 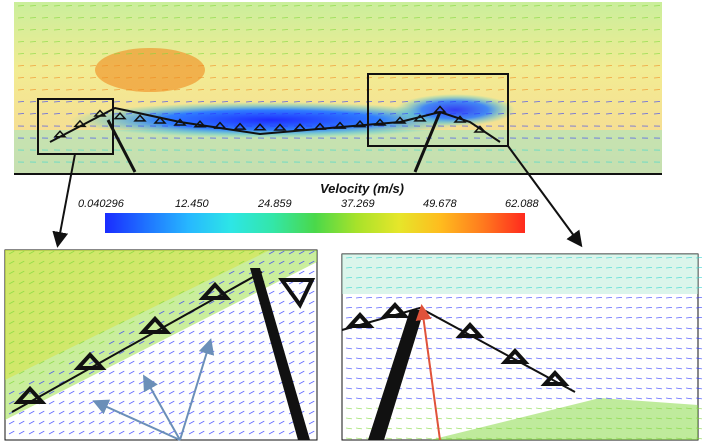 I want to click on low-velocity-wake-aft, so click(x=455, y=110).